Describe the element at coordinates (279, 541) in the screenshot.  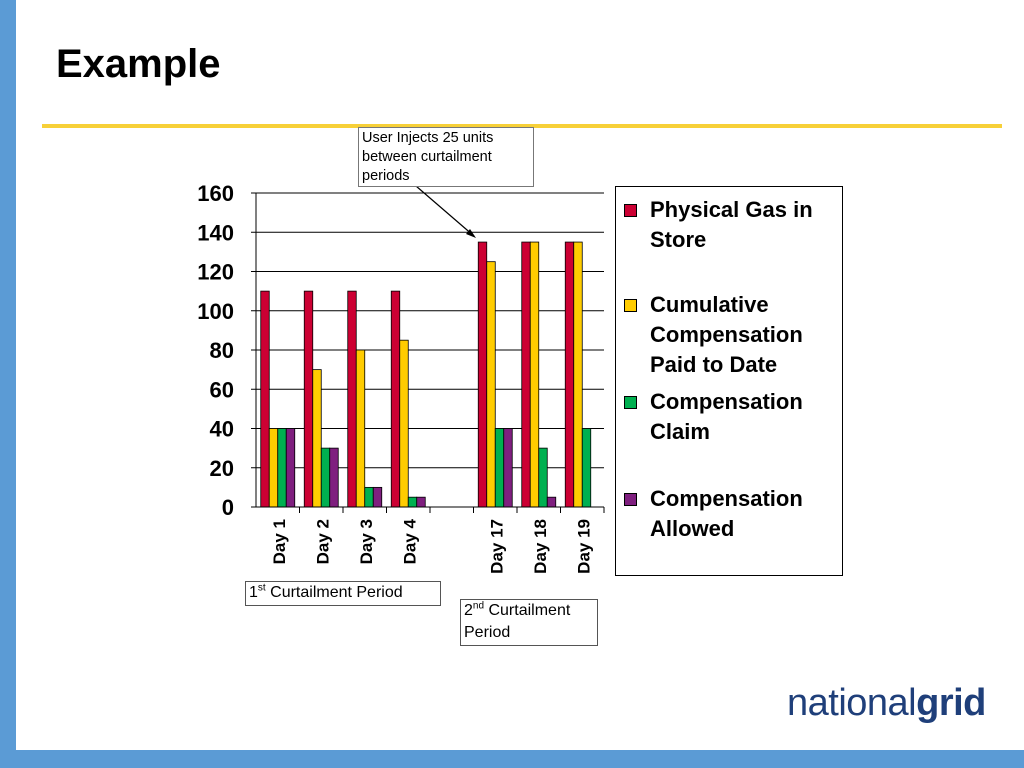
I see `x-tick-label-0: Day 1` at that location.